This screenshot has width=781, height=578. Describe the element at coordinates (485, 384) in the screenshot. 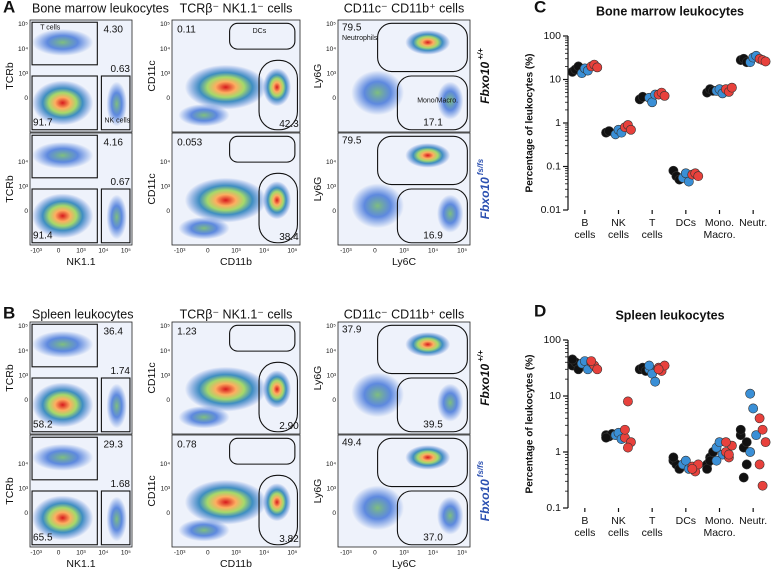

I see `gene: Fbxo10` at that location.